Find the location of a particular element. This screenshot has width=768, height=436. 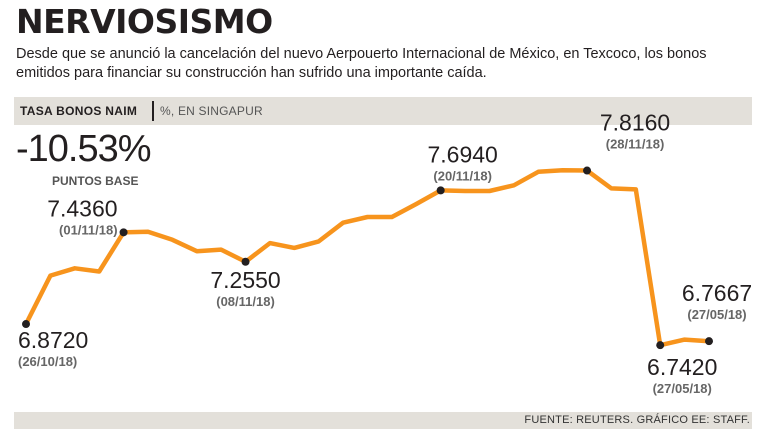

data-value-label: 7.4360 is located at coordinates (82, 208).